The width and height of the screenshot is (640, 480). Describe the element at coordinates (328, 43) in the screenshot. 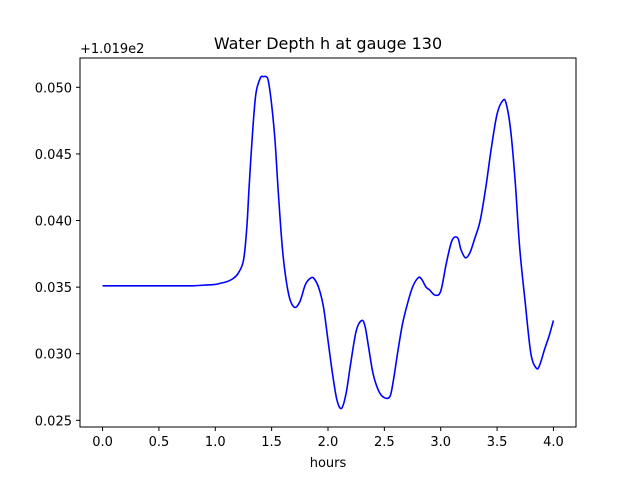

I see `chart-title: Water Depth h at gauge 130` at that location.